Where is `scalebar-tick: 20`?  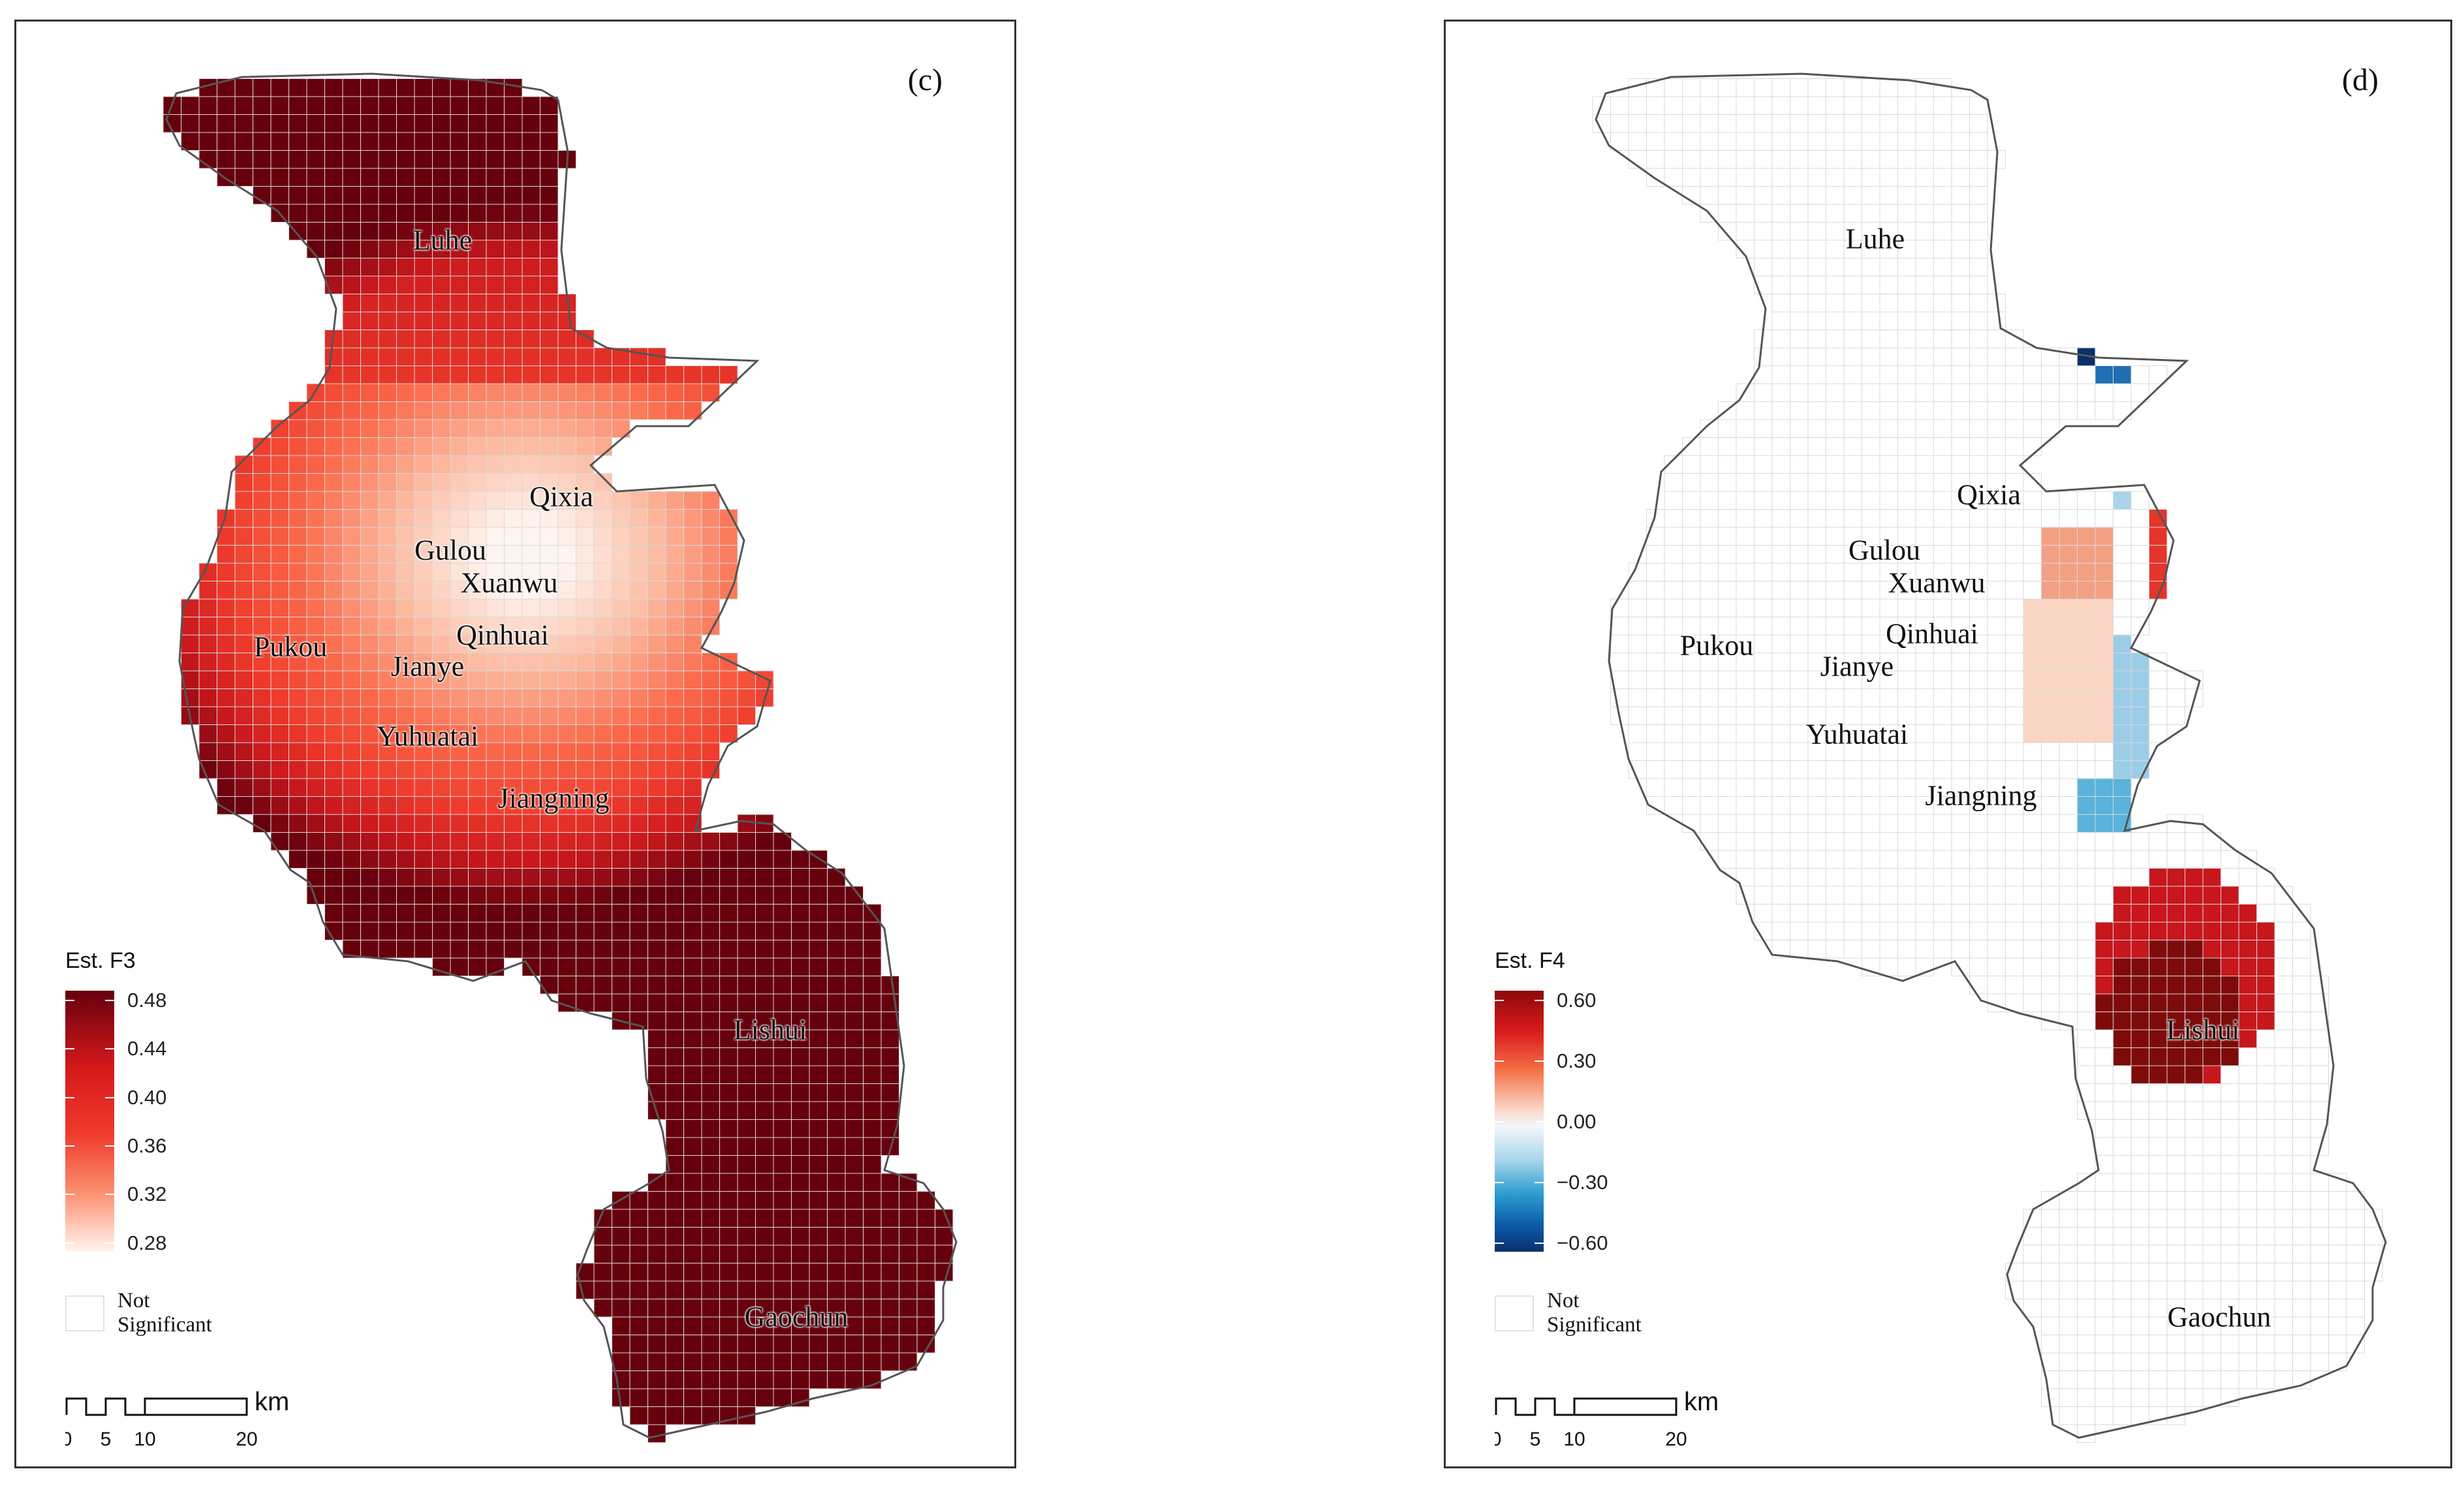
scalebar-tick: 20 is located at coordinates (1676, 1440).